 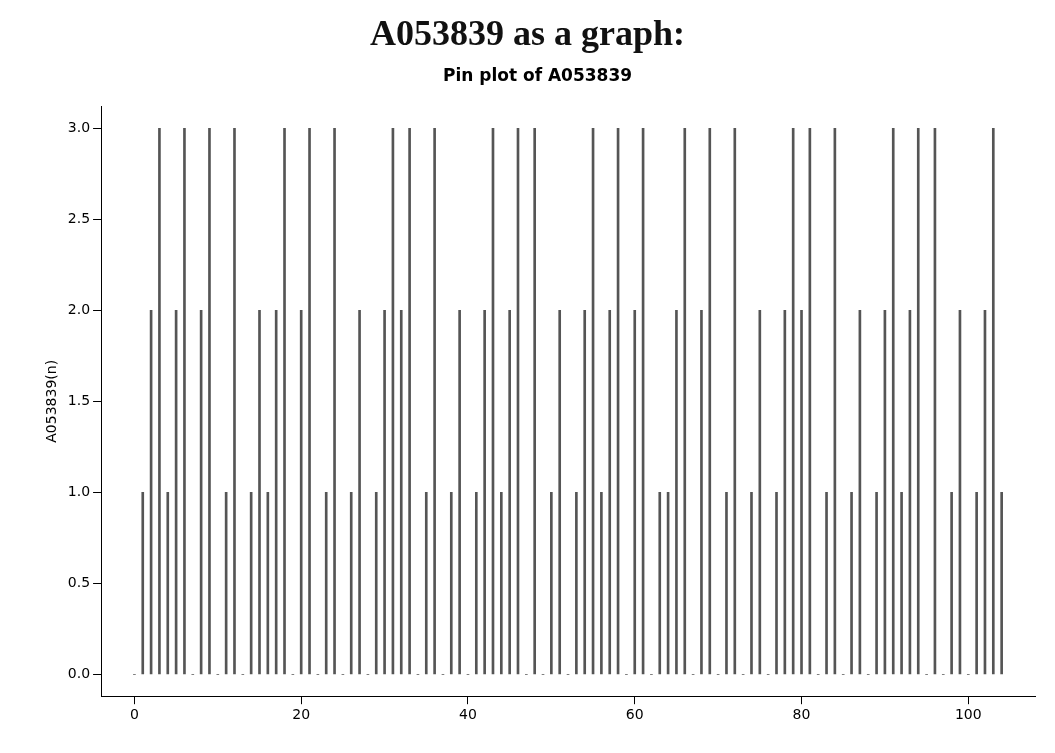 What do you see at coordinates (79, 673) in the screenshot?
I see `y-tick-label: 0.0` at bounding box center [79, 673].